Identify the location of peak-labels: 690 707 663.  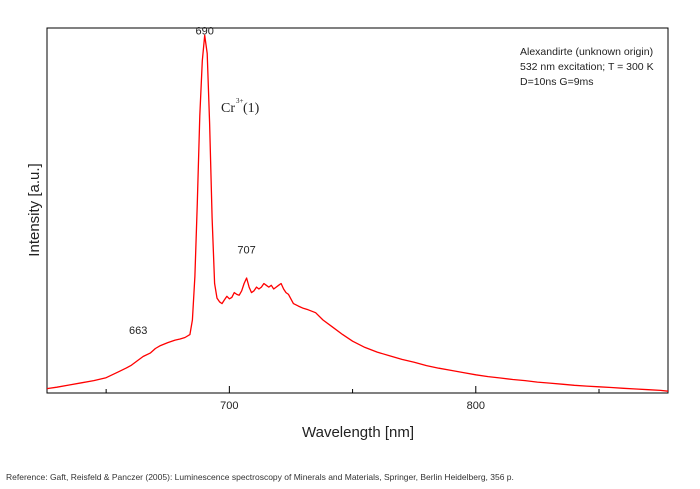
(192, 181).